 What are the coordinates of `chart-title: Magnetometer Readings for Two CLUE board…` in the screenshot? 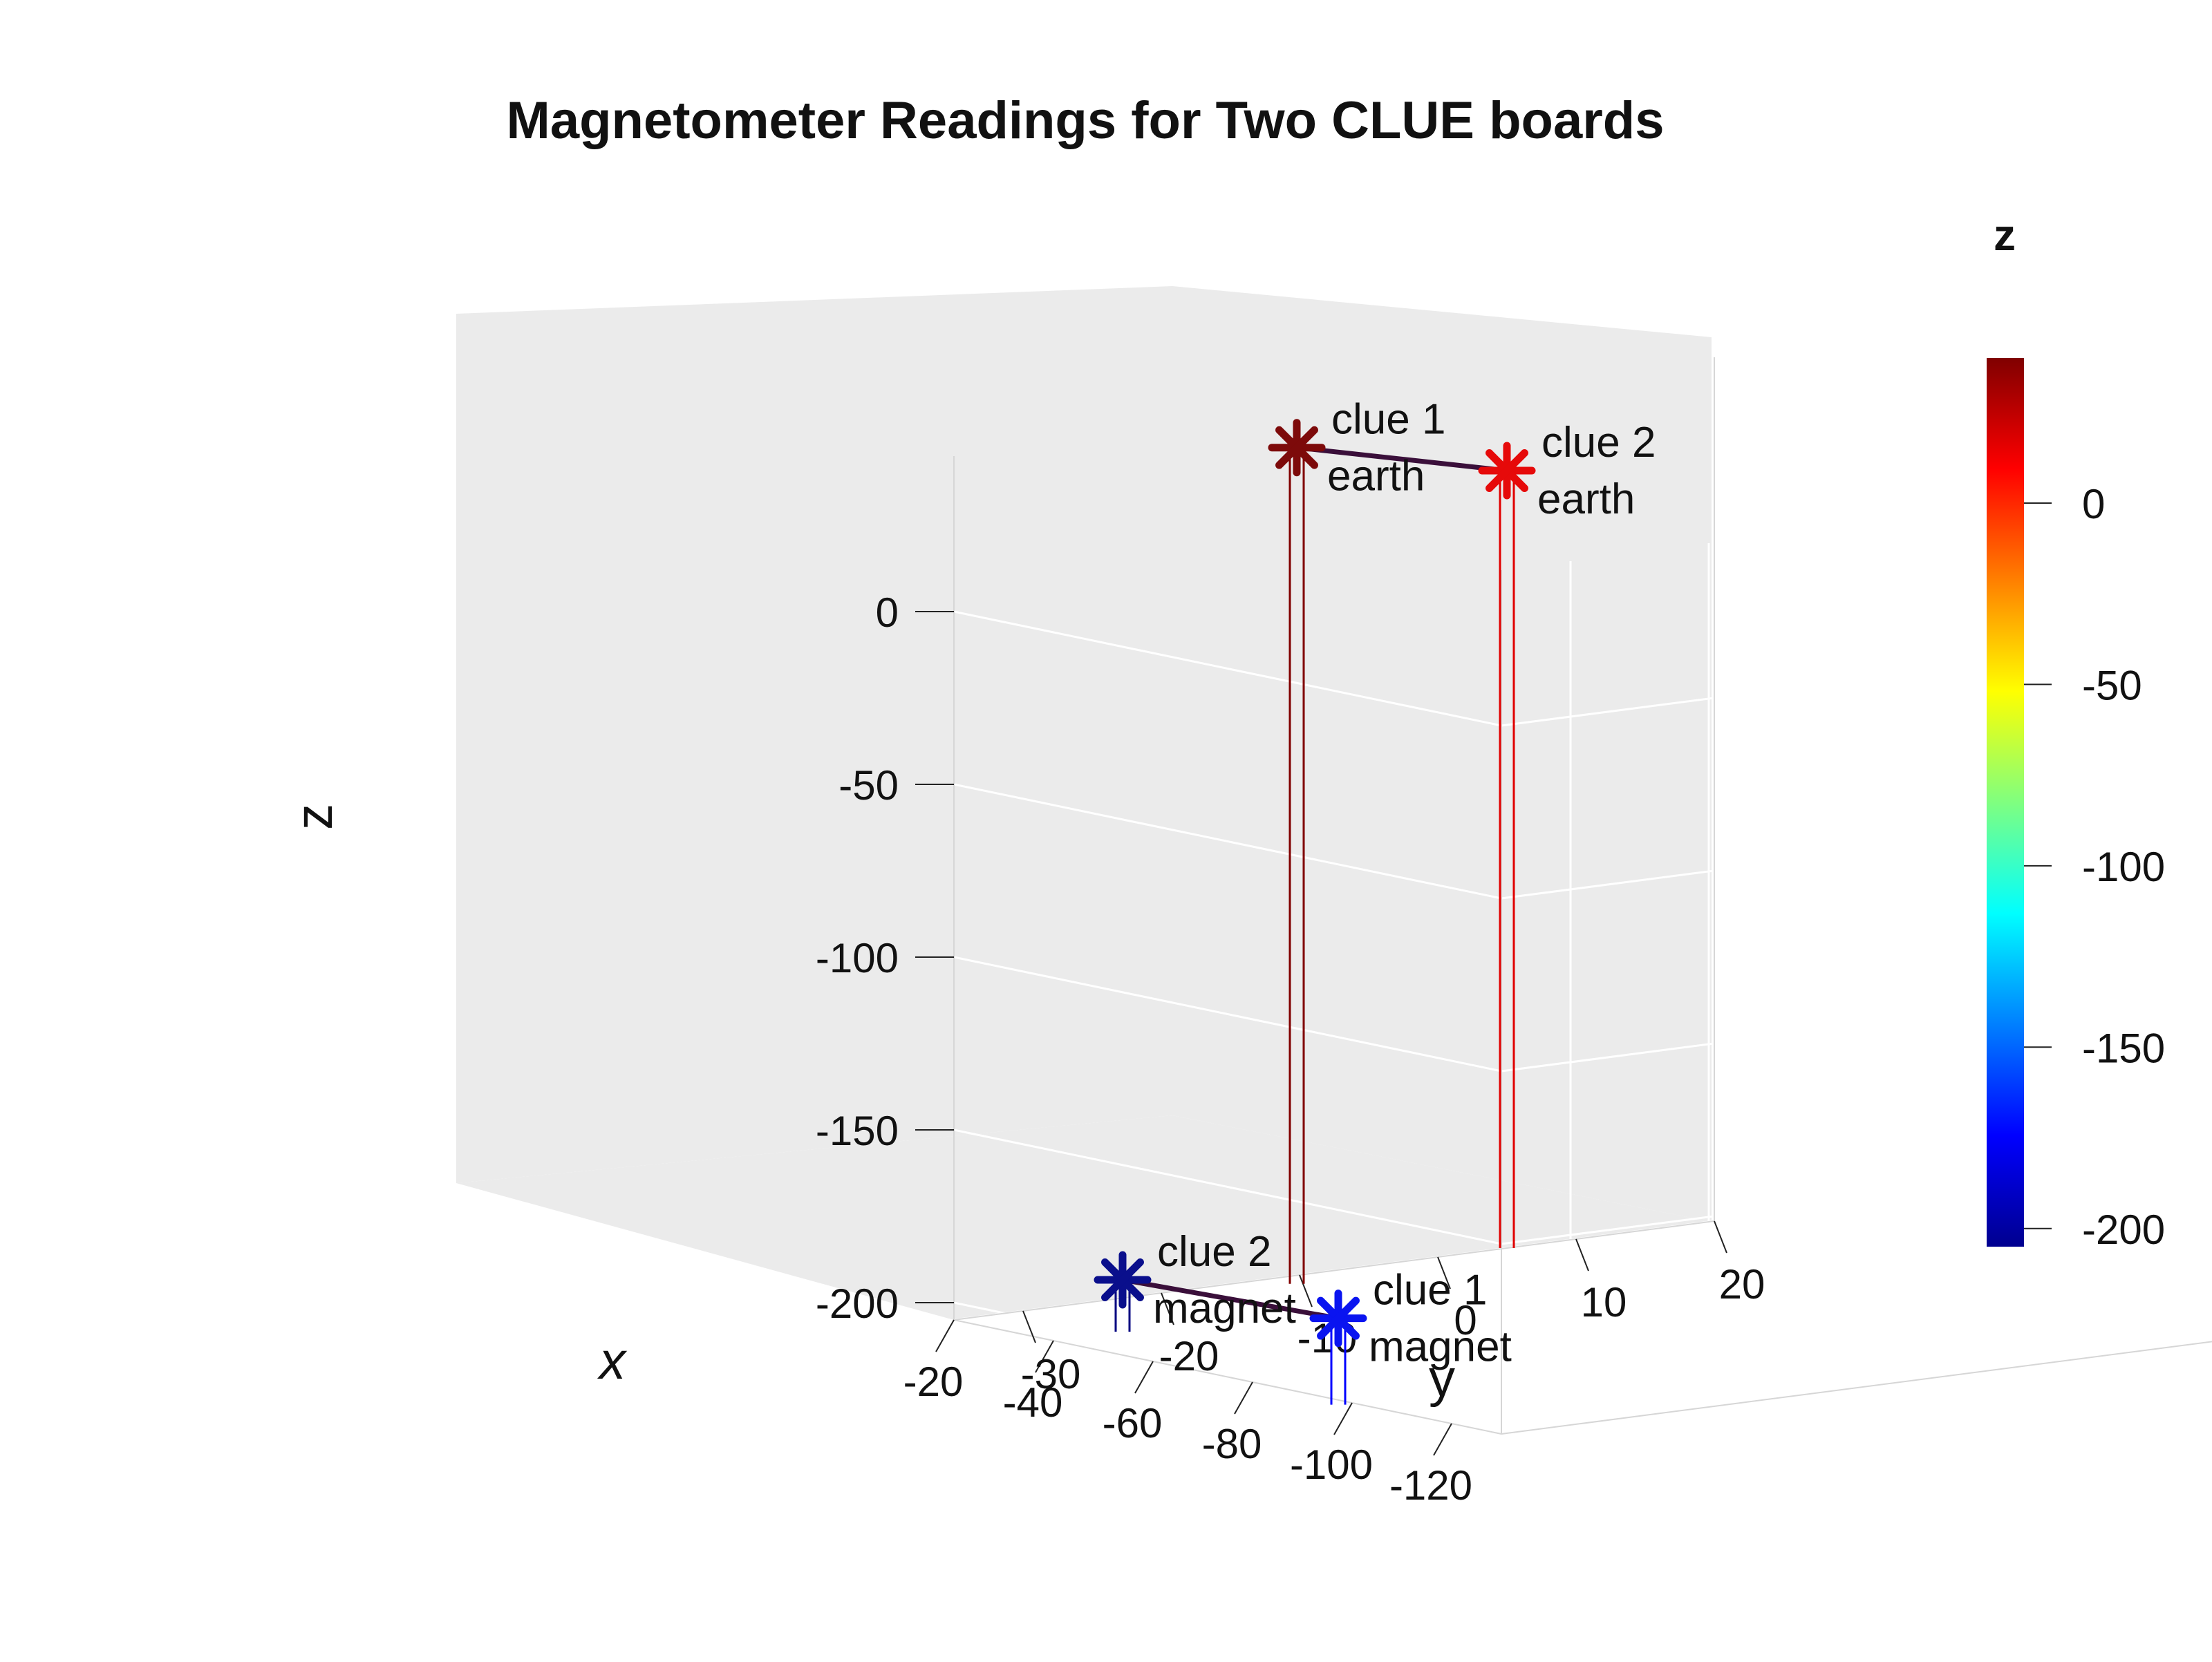 It's located at (1086, 121).